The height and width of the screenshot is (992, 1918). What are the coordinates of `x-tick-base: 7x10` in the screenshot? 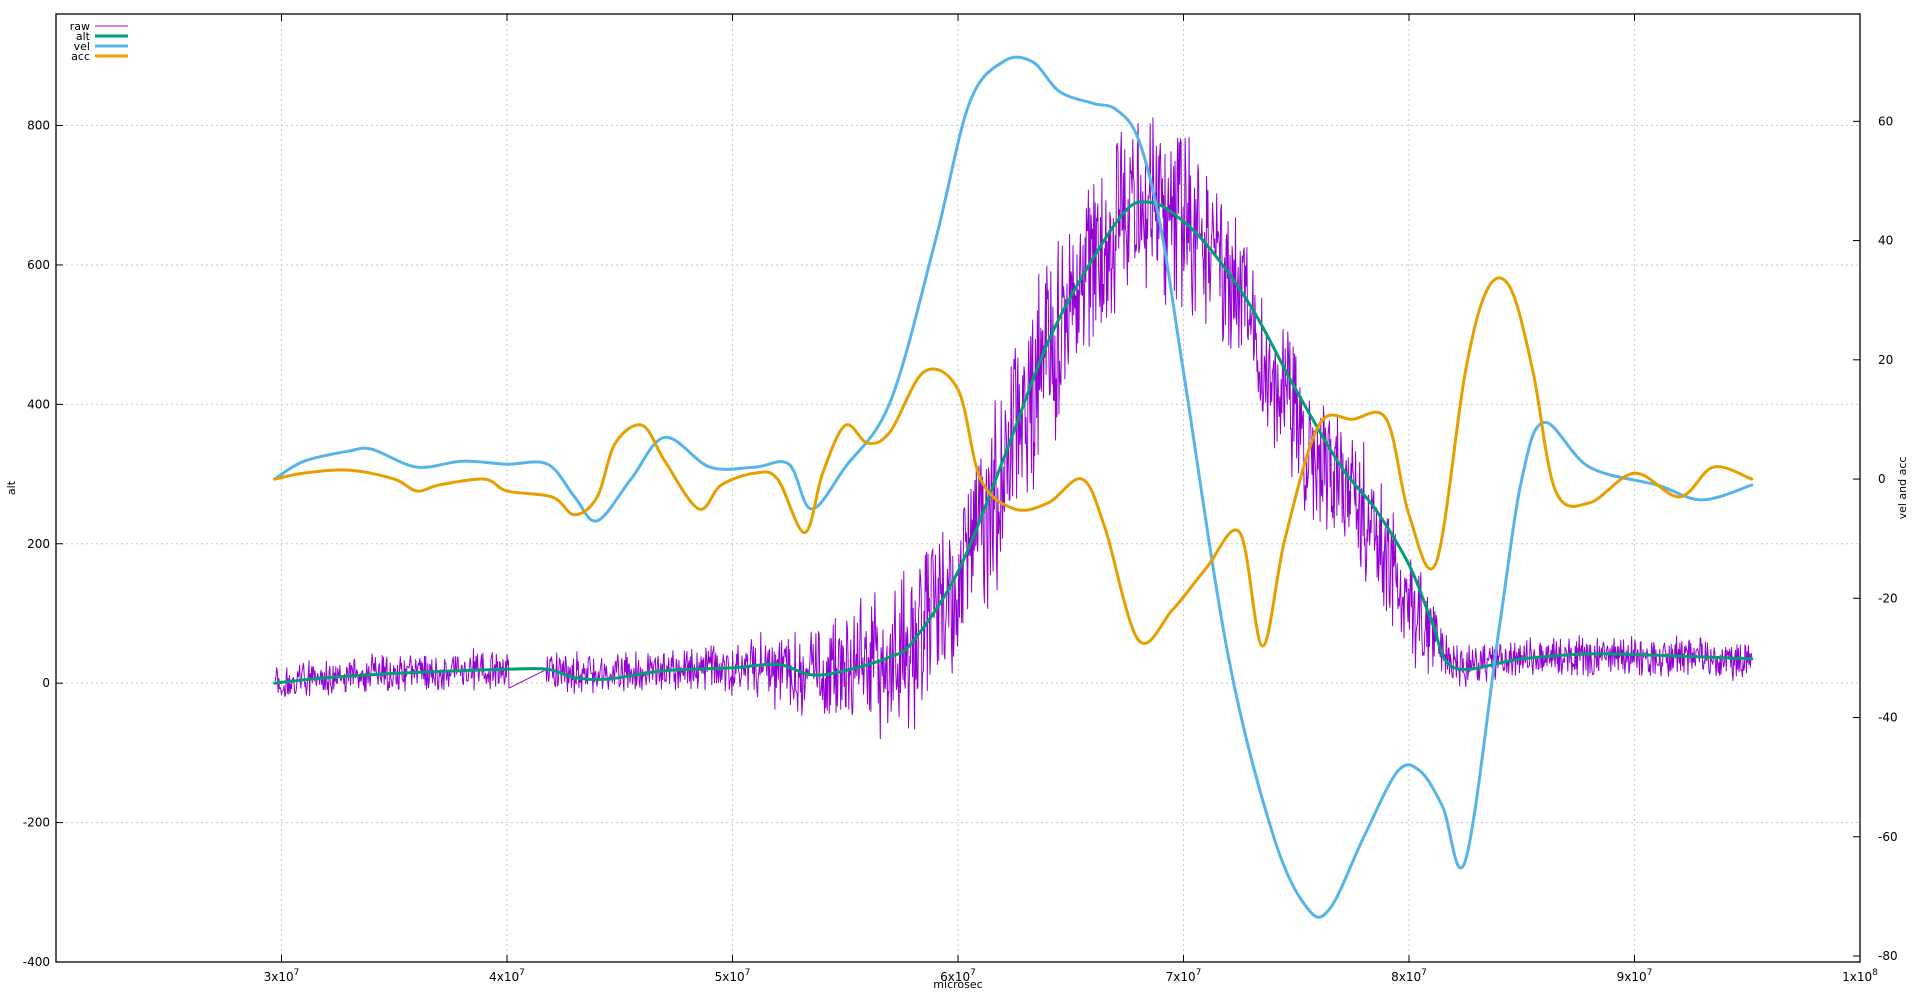 It's located at (1181, 977).